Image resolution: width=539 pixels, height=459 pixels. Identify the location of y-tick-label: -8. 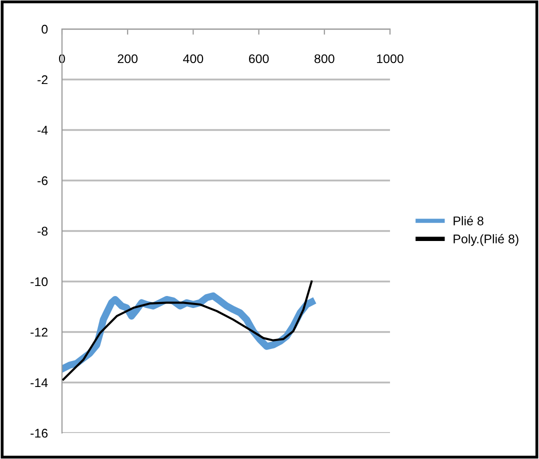
(43, 231).